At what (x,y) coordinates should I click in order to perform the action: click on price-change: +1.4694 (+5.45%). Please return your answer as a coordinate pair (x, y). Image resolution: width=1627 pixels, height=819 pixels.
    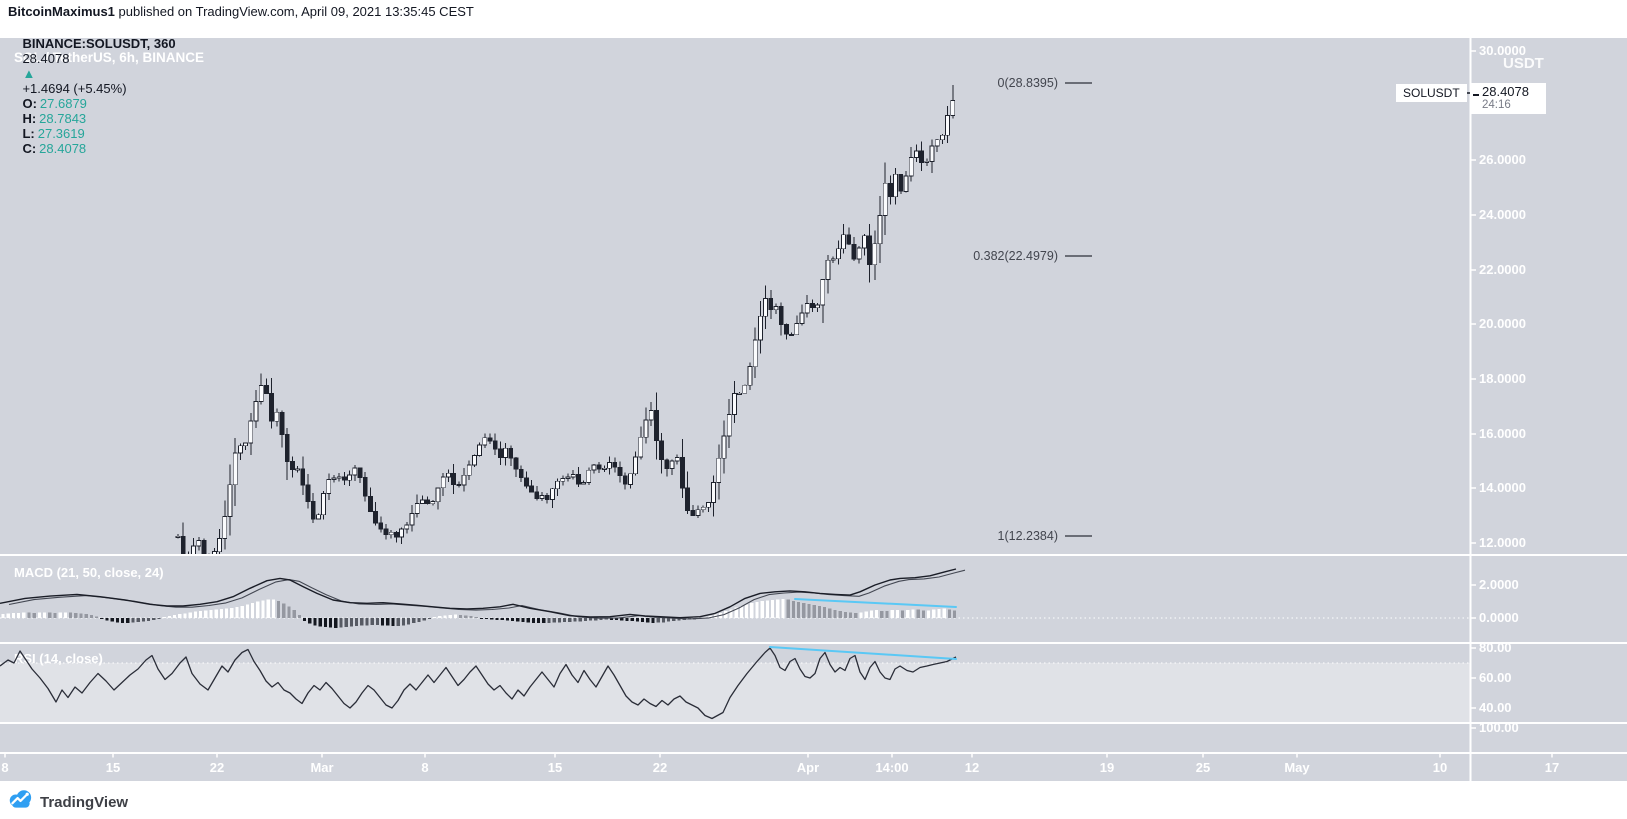
    Looking at the image, I should click on (74, 88).